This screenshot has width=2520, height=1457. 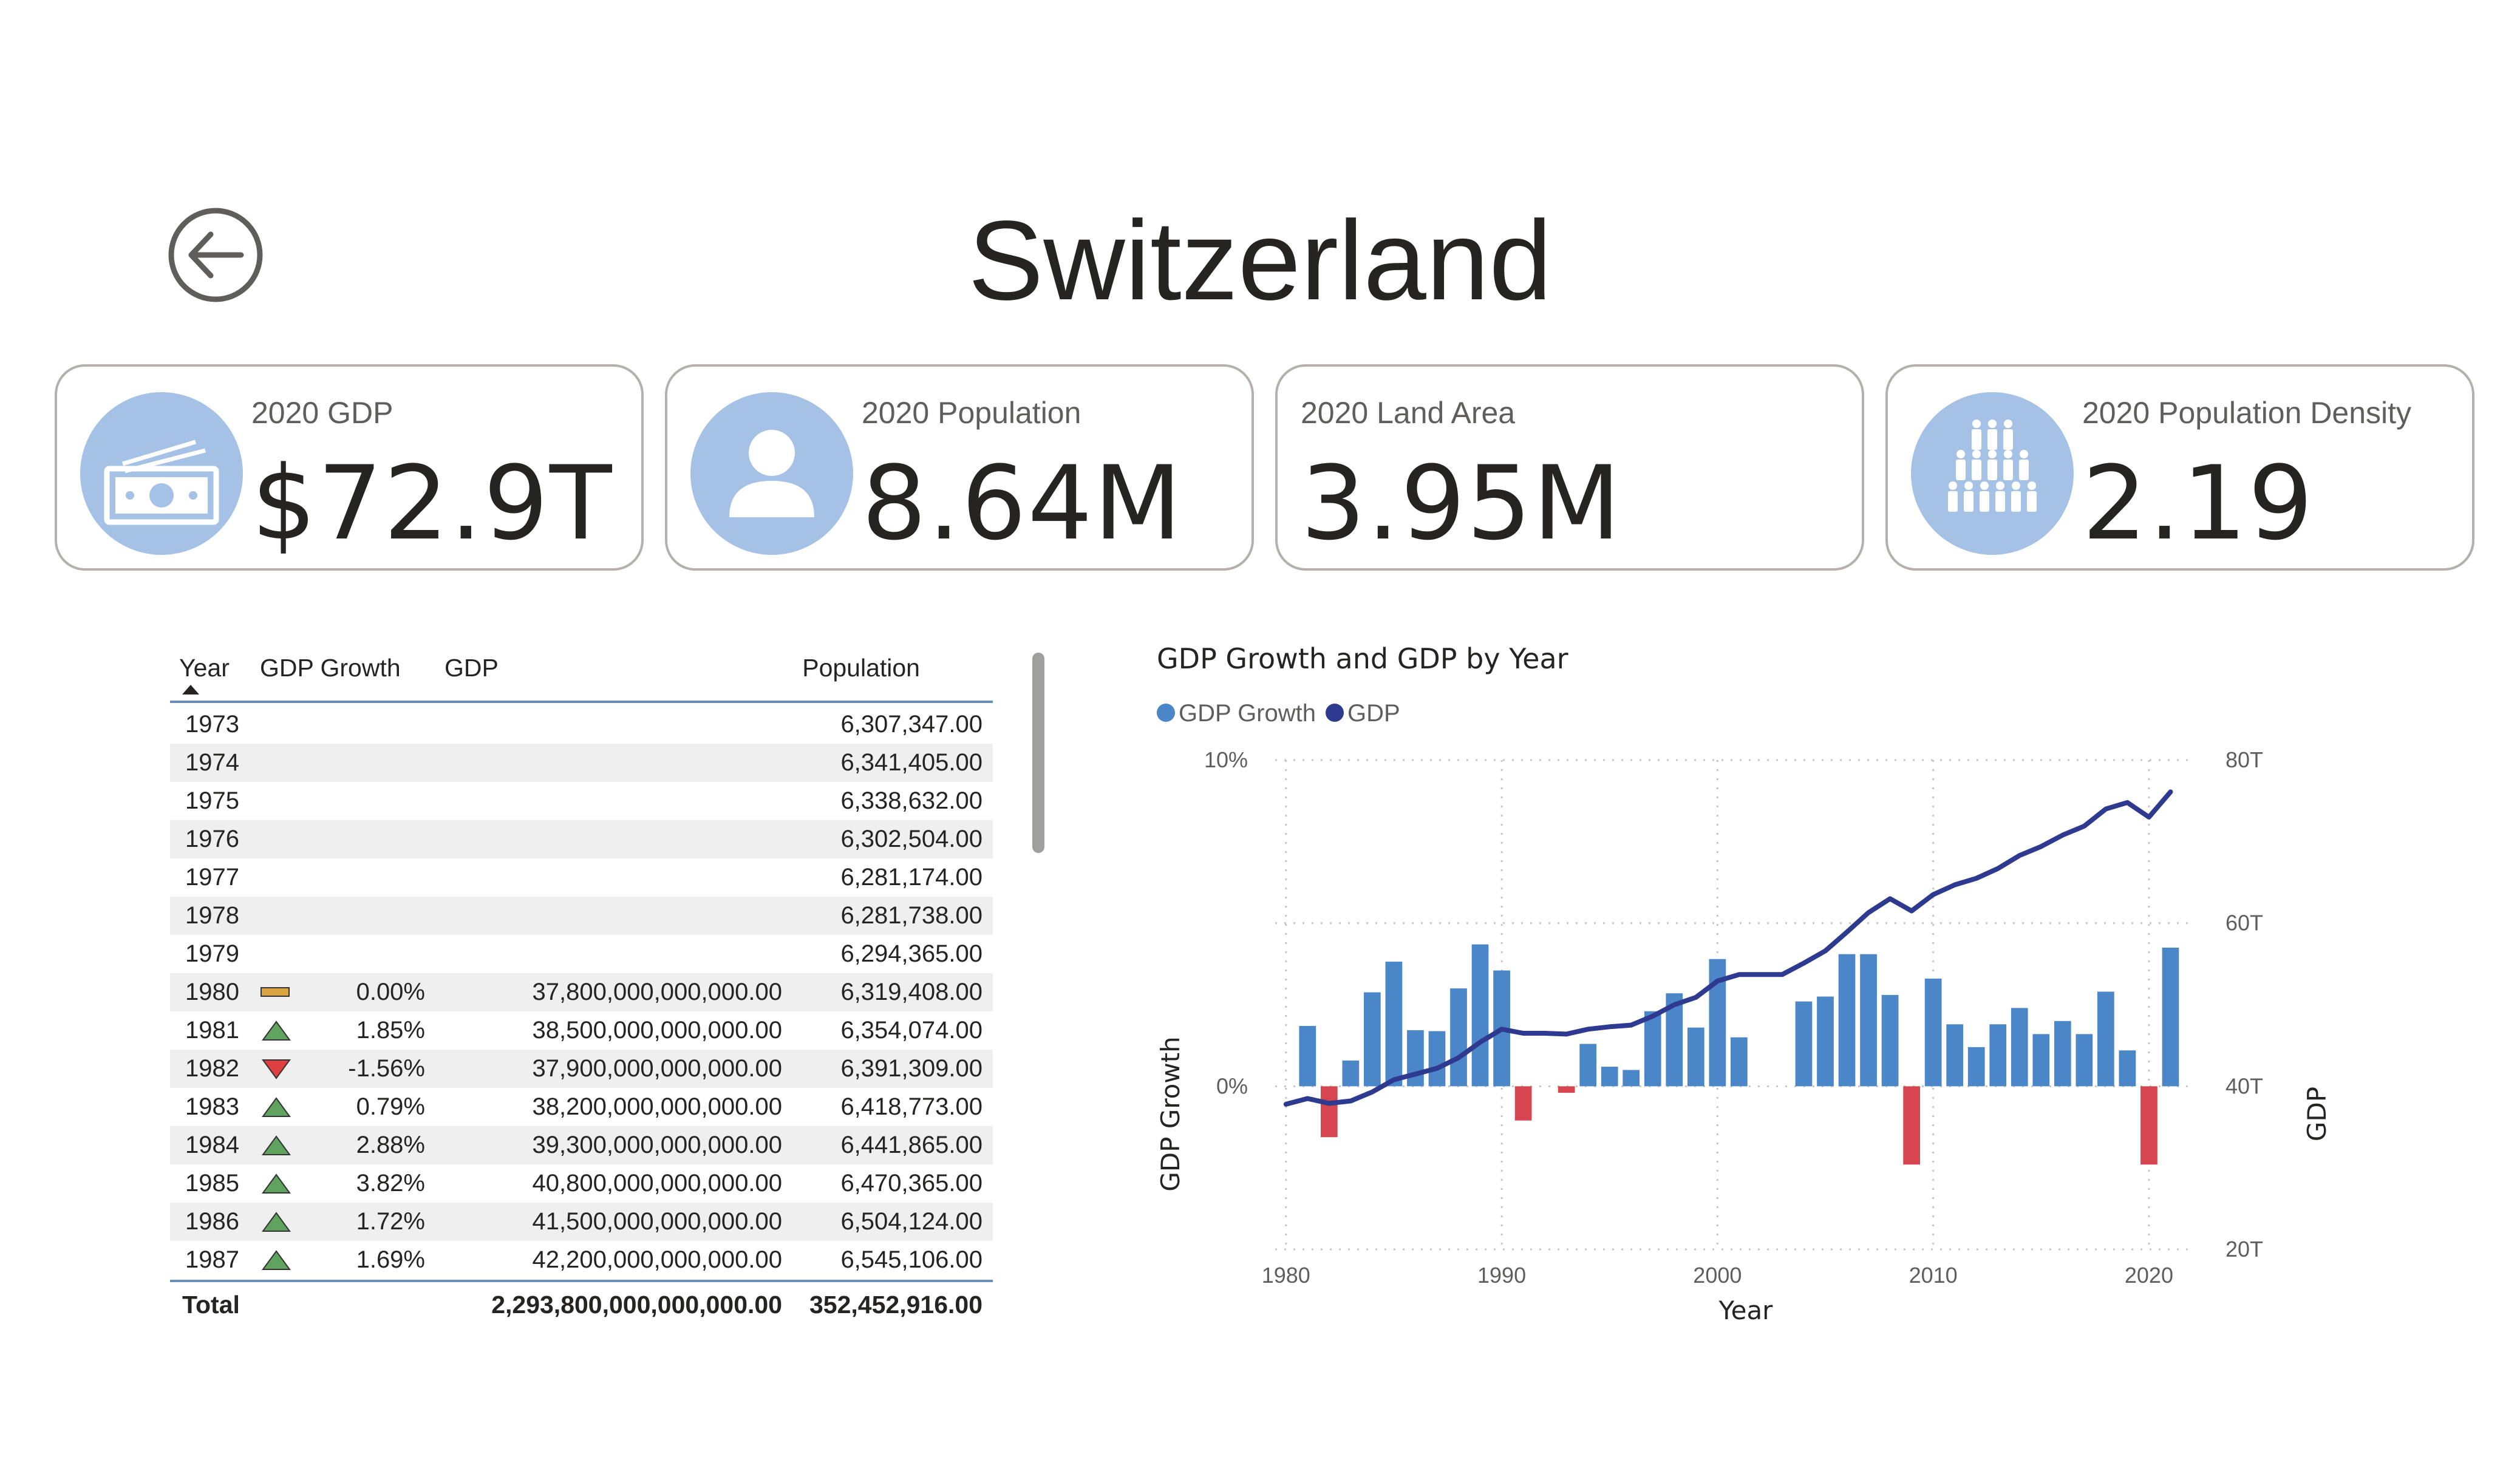 I want to click on population-cell: 6,418,773.00, so click(x=911, y=1106).